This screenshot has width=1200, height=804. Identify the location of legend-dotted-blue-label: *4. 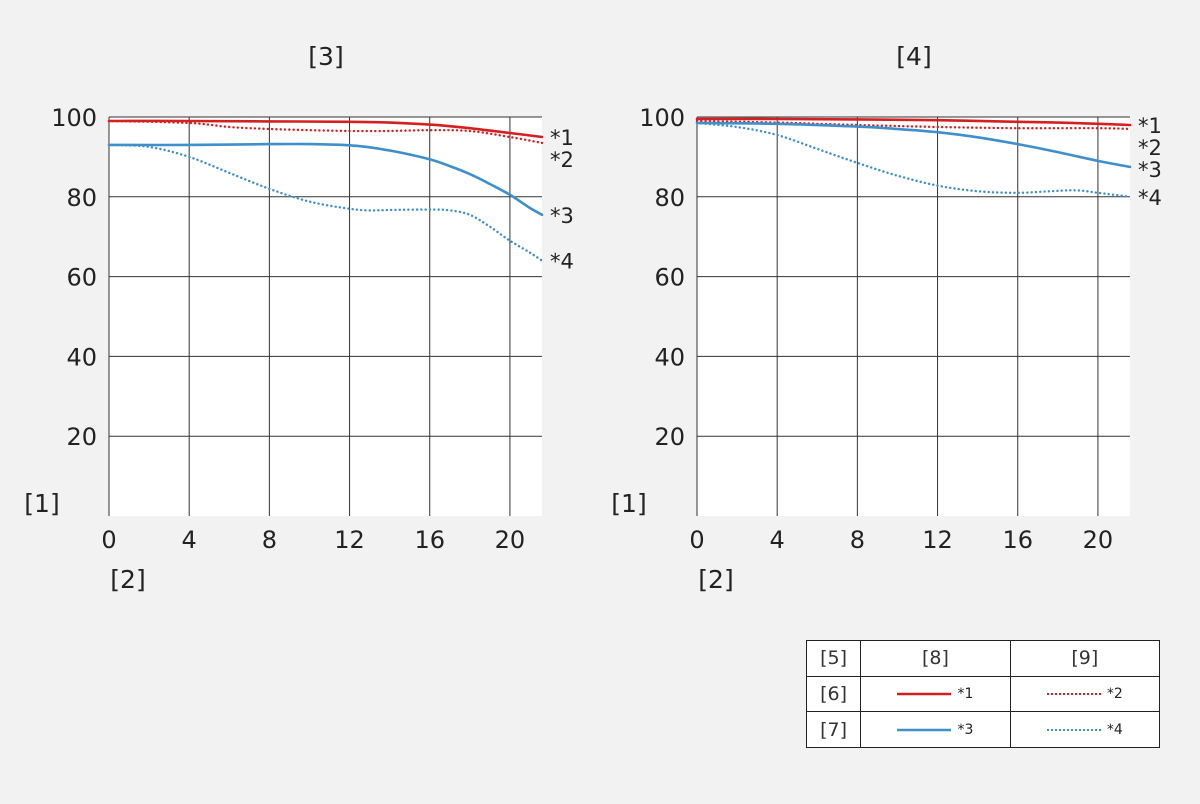
(1114, 729).